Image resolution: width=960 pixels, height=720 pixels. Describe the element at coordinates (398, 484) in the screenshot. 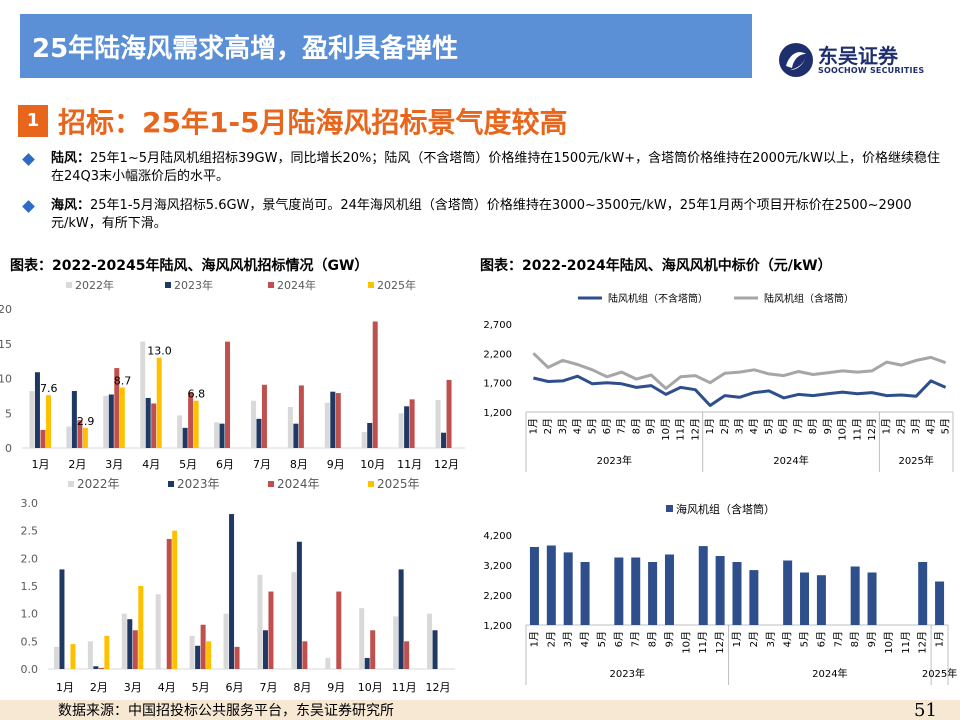

I see `legend-label: 2025年` at that location.